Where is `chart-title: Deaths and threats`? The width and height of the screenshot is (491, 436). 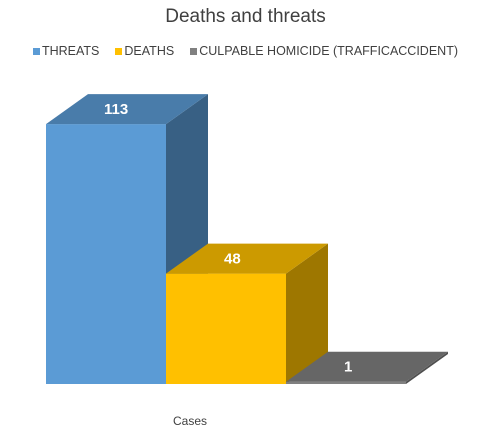
chart-title: Deaths and threats is located at coordinates (245, 16).